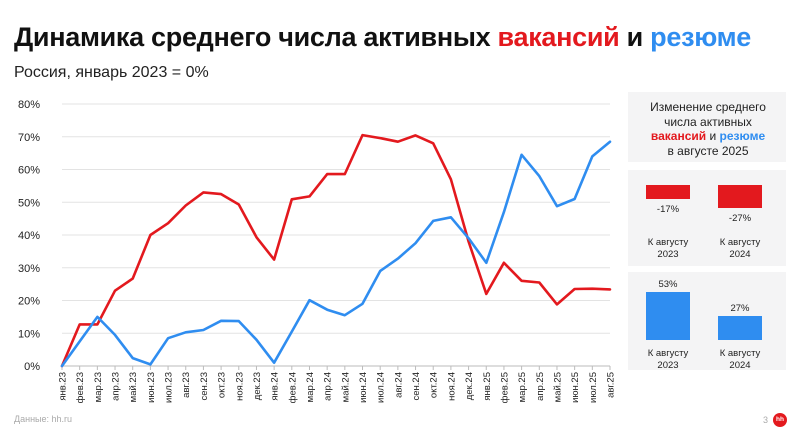 This screenshot has width=800, height=437. What do you see at coordinates (275, 386) in the screenshot?
I see `x-tick-label: янв.24` at bounding box center [275, 386].